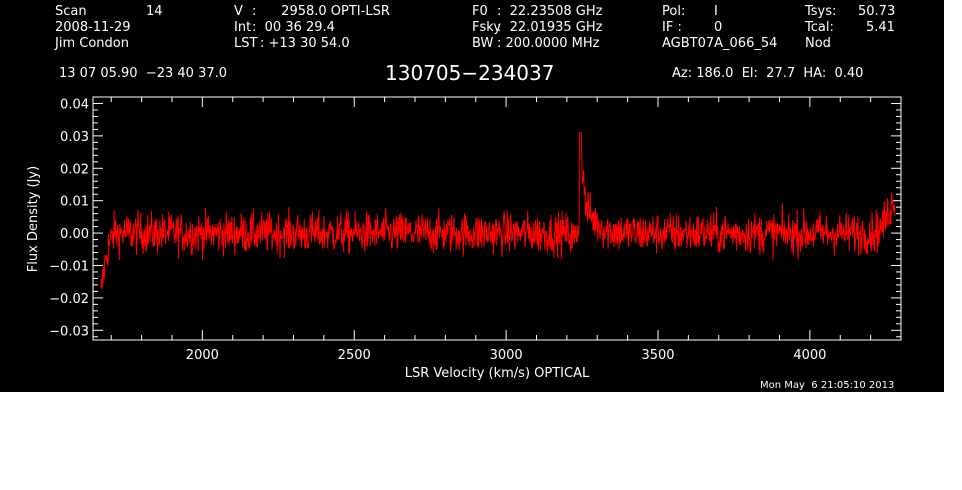  I want to click on y-tick-label: −0.01, so click(69, 266).